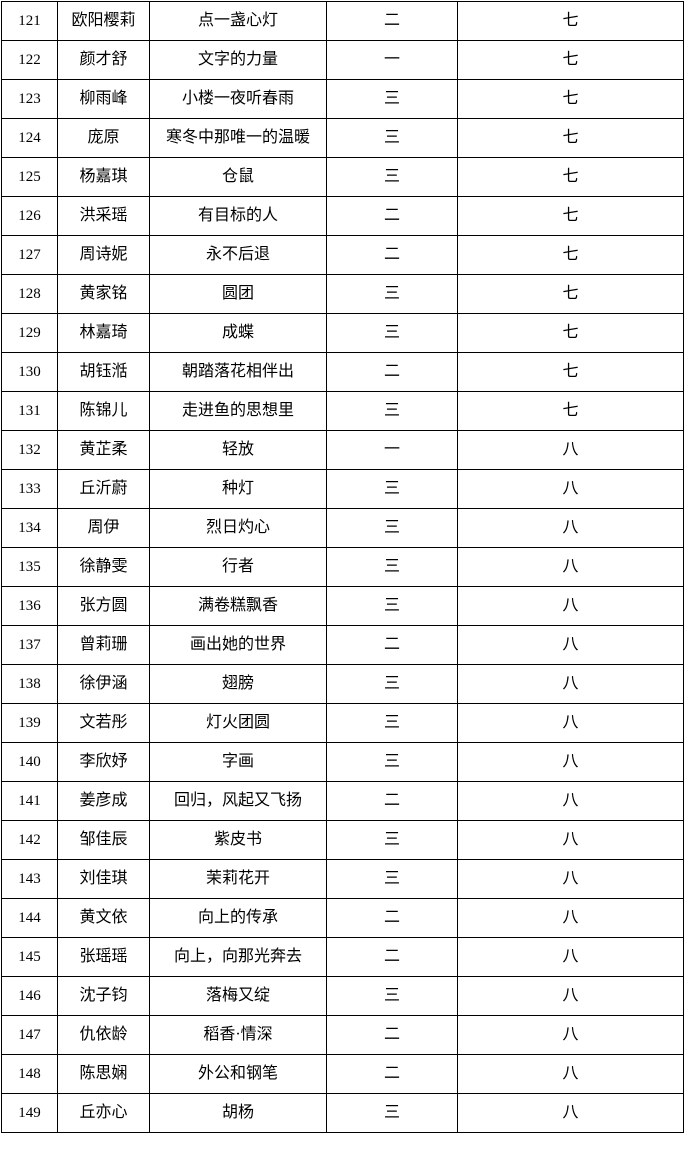 The height and width of the screenshot is (1162, 684). I want to click on cell-title: 走进鱼的思想里, so click(238, 411).